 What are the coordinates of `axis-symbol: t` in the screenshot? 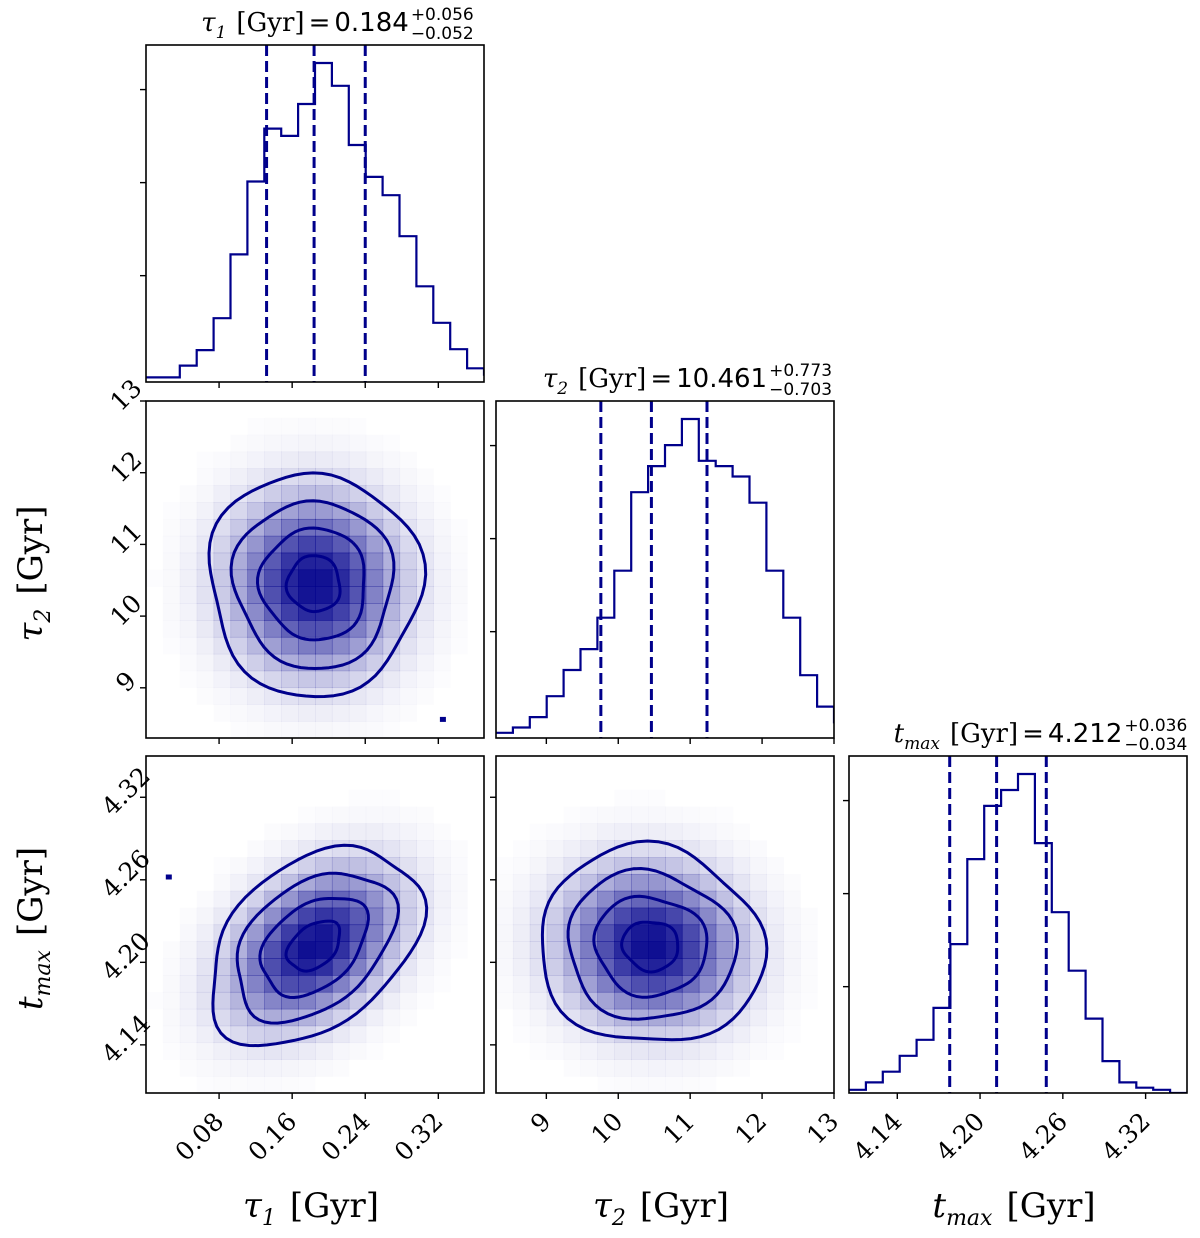 It's located at (939, 1206).